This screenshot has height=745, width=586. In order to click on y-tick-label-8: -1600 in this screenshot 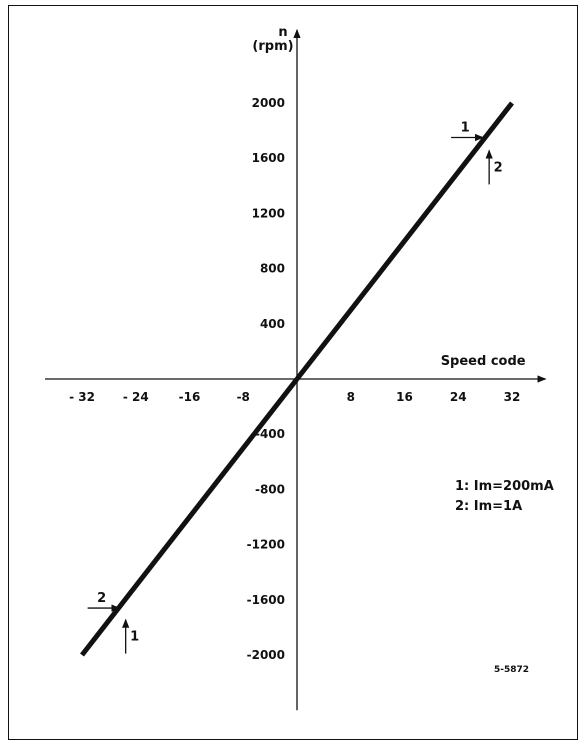, I will do `click(266, 600)`.